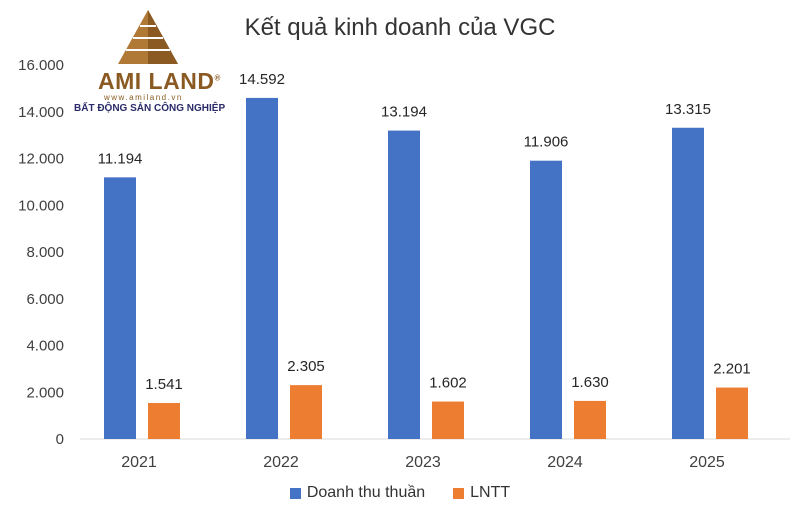 The image size is (800, 520). What do you see at coordinates (565, 462) in the screenshot?
I see `x-tick-label: 2024` at bounding box center [565, 462].